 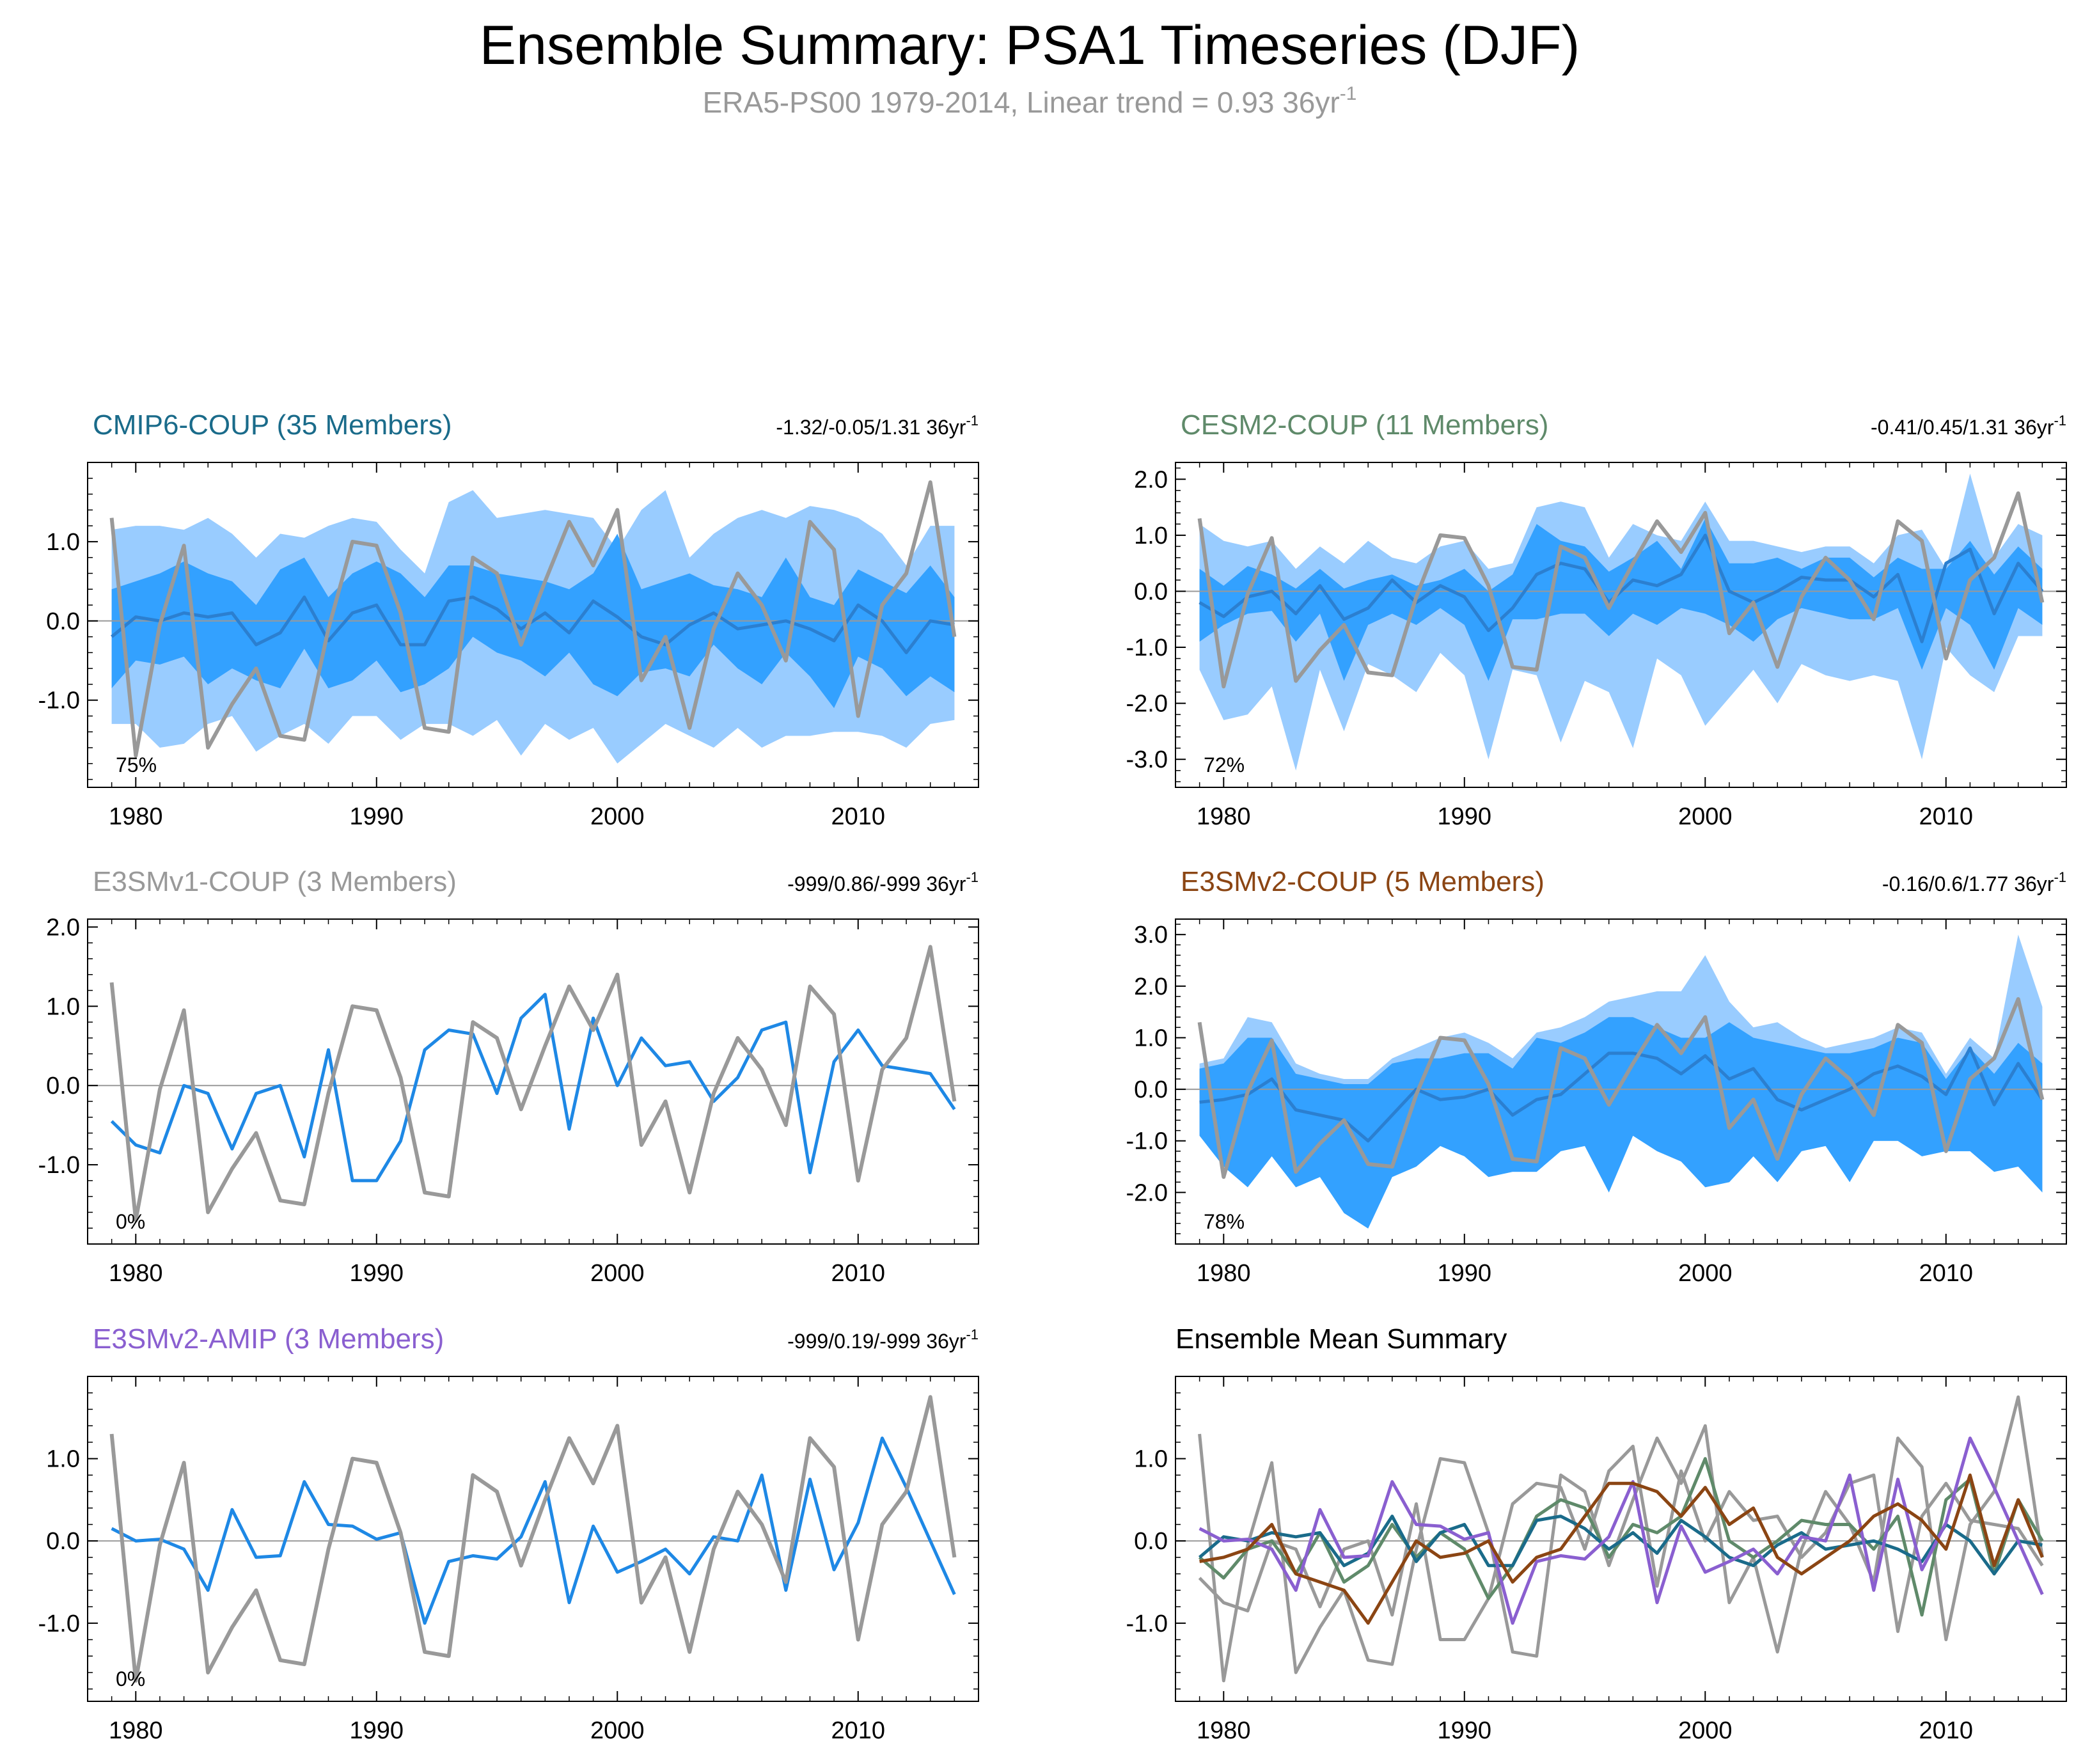 What do you see at coordinates (1030, 45) in the screenshot?
I see `figure-title: Ensemble Summary: PSA1 Timeseries (DJF)` at bounding box center [1030, 45].